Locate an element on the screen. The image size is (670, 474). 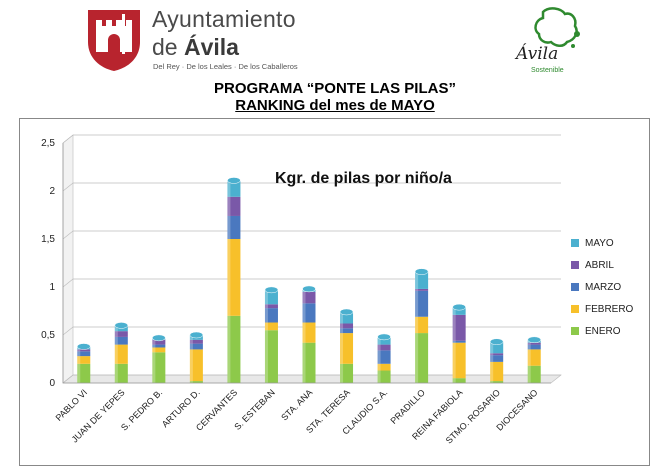
legend-label: MARZO is located at coordinates (603, 287).